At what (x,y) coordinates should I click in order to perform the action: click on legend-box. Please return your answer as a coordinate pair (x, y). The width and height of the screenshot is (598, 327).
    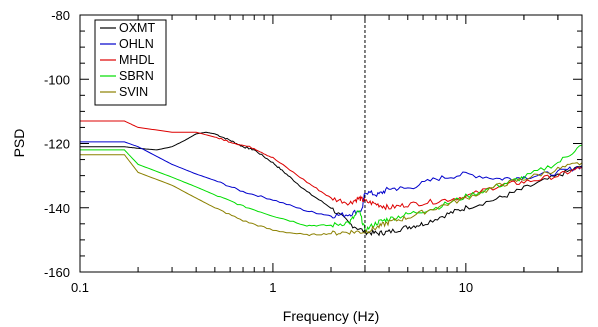
    Looking at the image, I should click on (130, 62).